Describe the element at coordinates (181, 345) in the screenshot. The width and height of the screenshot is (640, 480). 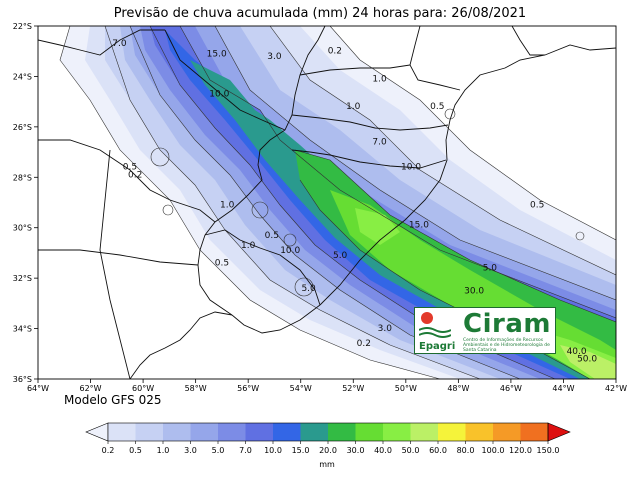
I see `argentina-coastline` at that location.